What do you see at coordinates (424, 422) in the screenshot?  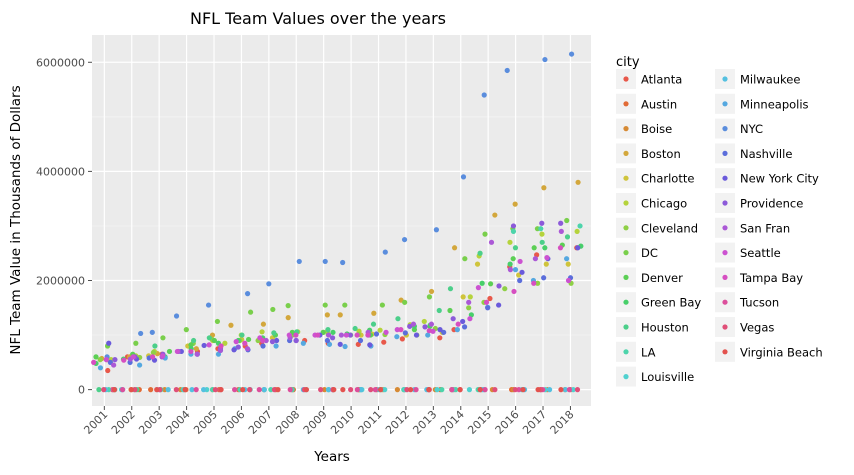 I see `x-tick-label: 2013` at bounding box center [424, 422].